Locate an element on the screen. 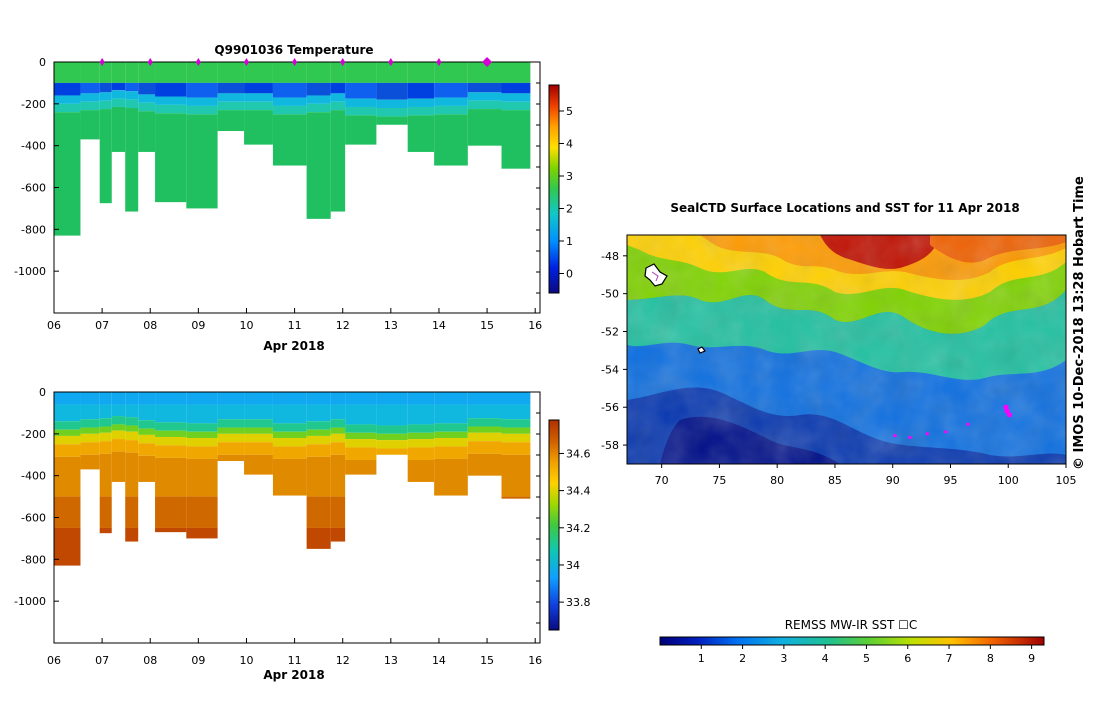  temperature-x-ticks: 06 07 08 09 10 11 12 13 14 15 16 is located at coordinates (294, 320).